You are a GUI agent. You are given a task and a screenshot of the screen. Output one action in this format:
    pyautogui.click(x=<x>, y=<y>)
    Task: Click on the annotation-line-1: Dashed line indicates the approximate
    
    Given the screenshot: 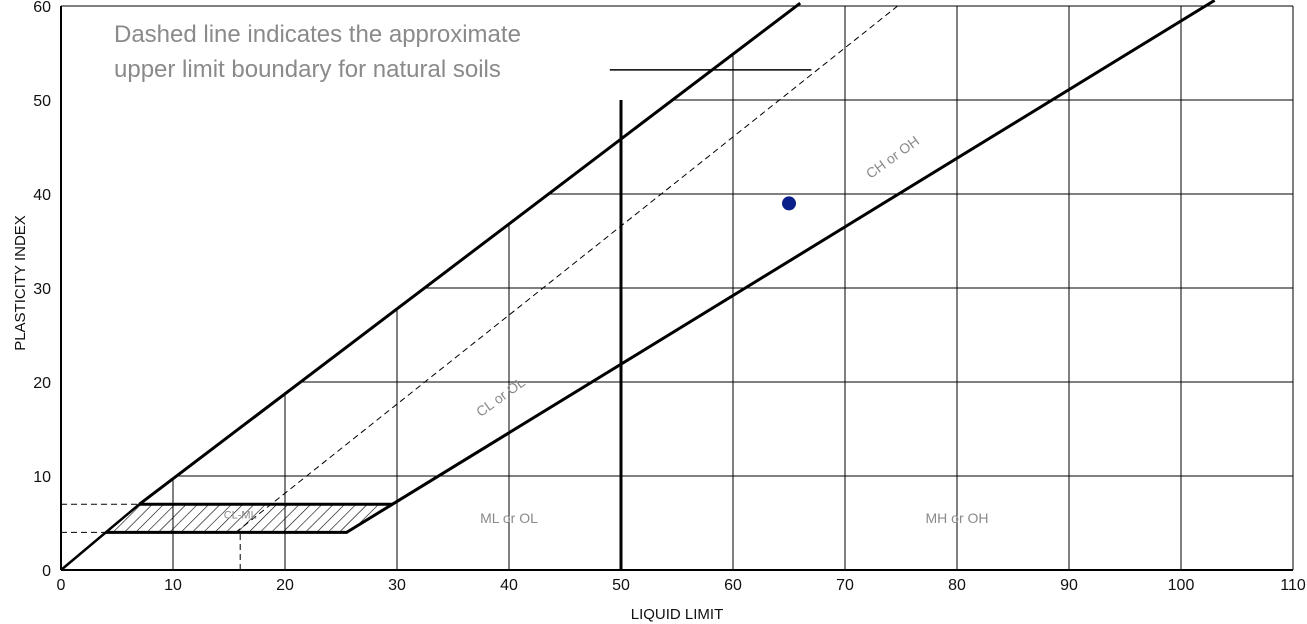 What is the action you would take?
    pyautogui.click(x=317, y=34)
    